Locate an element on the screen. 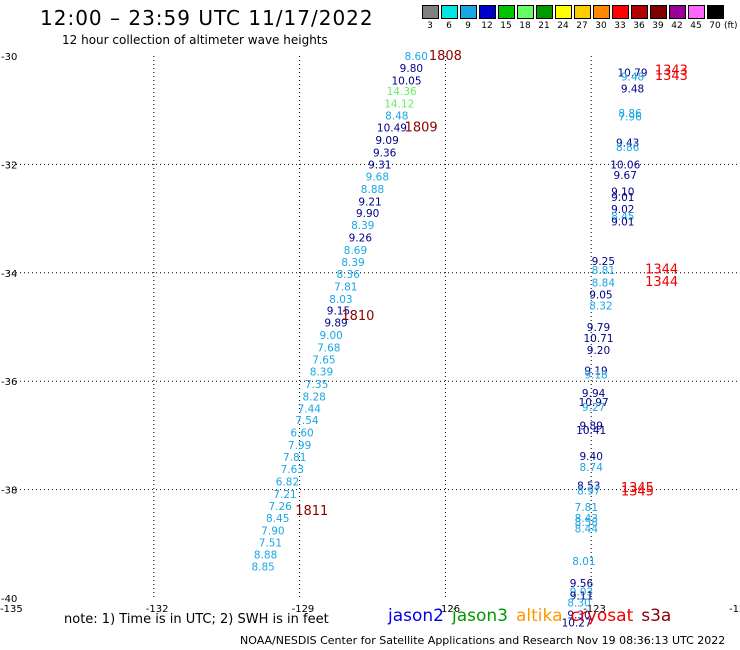 This screenshot has width=740, height=650. wave-height-value: 9.26 is located at coordinates (361, 239).